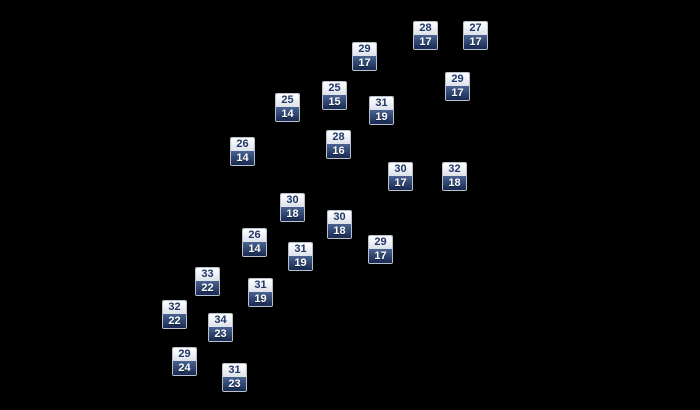 The height and width of the screenshot is (410, 700). I want to click on temp-marker: 31 23, so click(234, 377).